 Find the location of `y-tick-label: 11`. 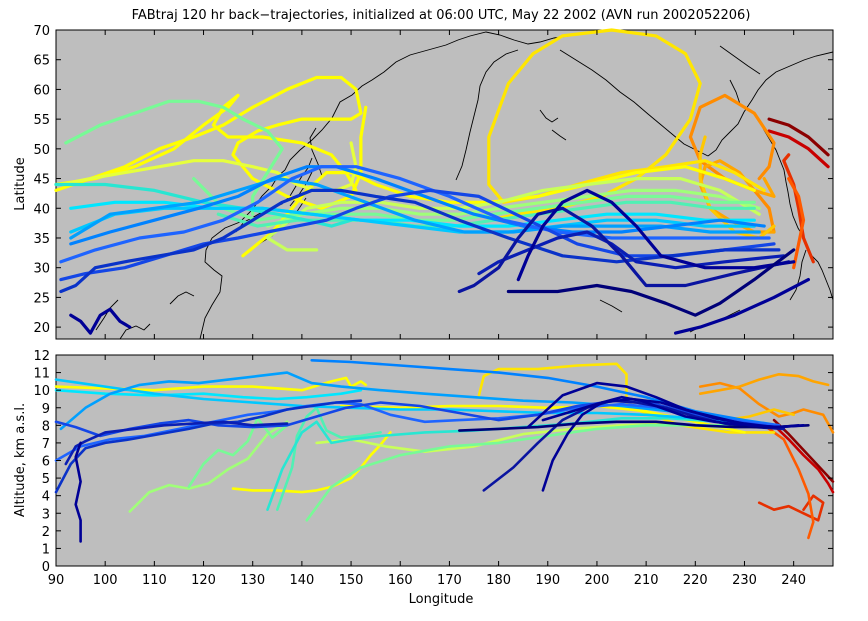

y-tick-label: 11 is located at coordinates (41, 374).